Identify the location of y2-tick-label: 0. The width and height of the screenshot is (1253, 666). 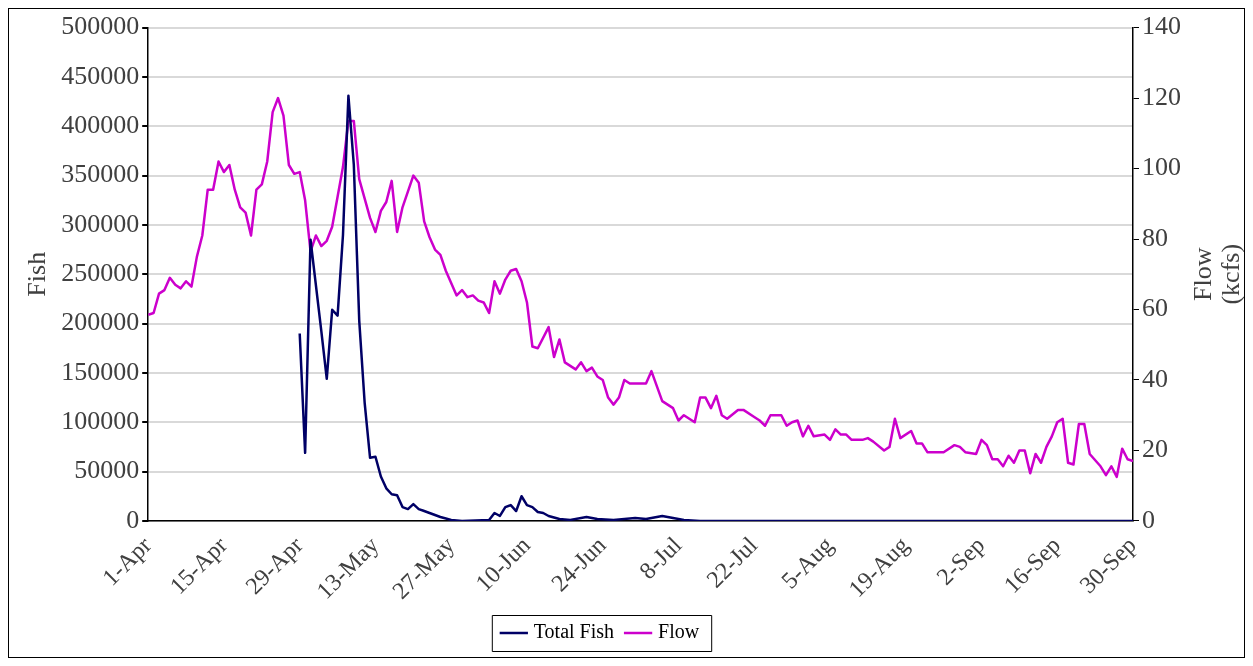
(1148, 519).